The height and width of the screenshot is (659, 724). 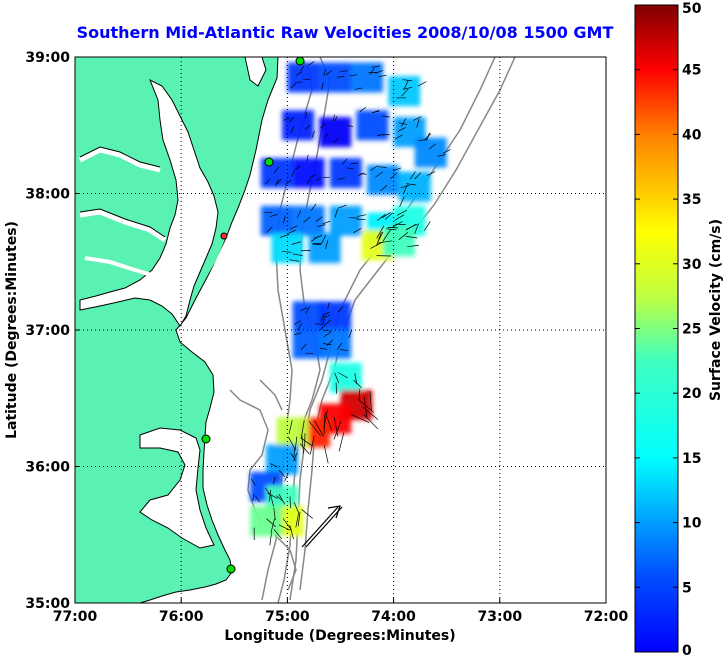 What do you see at coordinates (47, 58) in the screenshot?
I see `y-tick-label: 39:00` at bounding box center [47, 58].